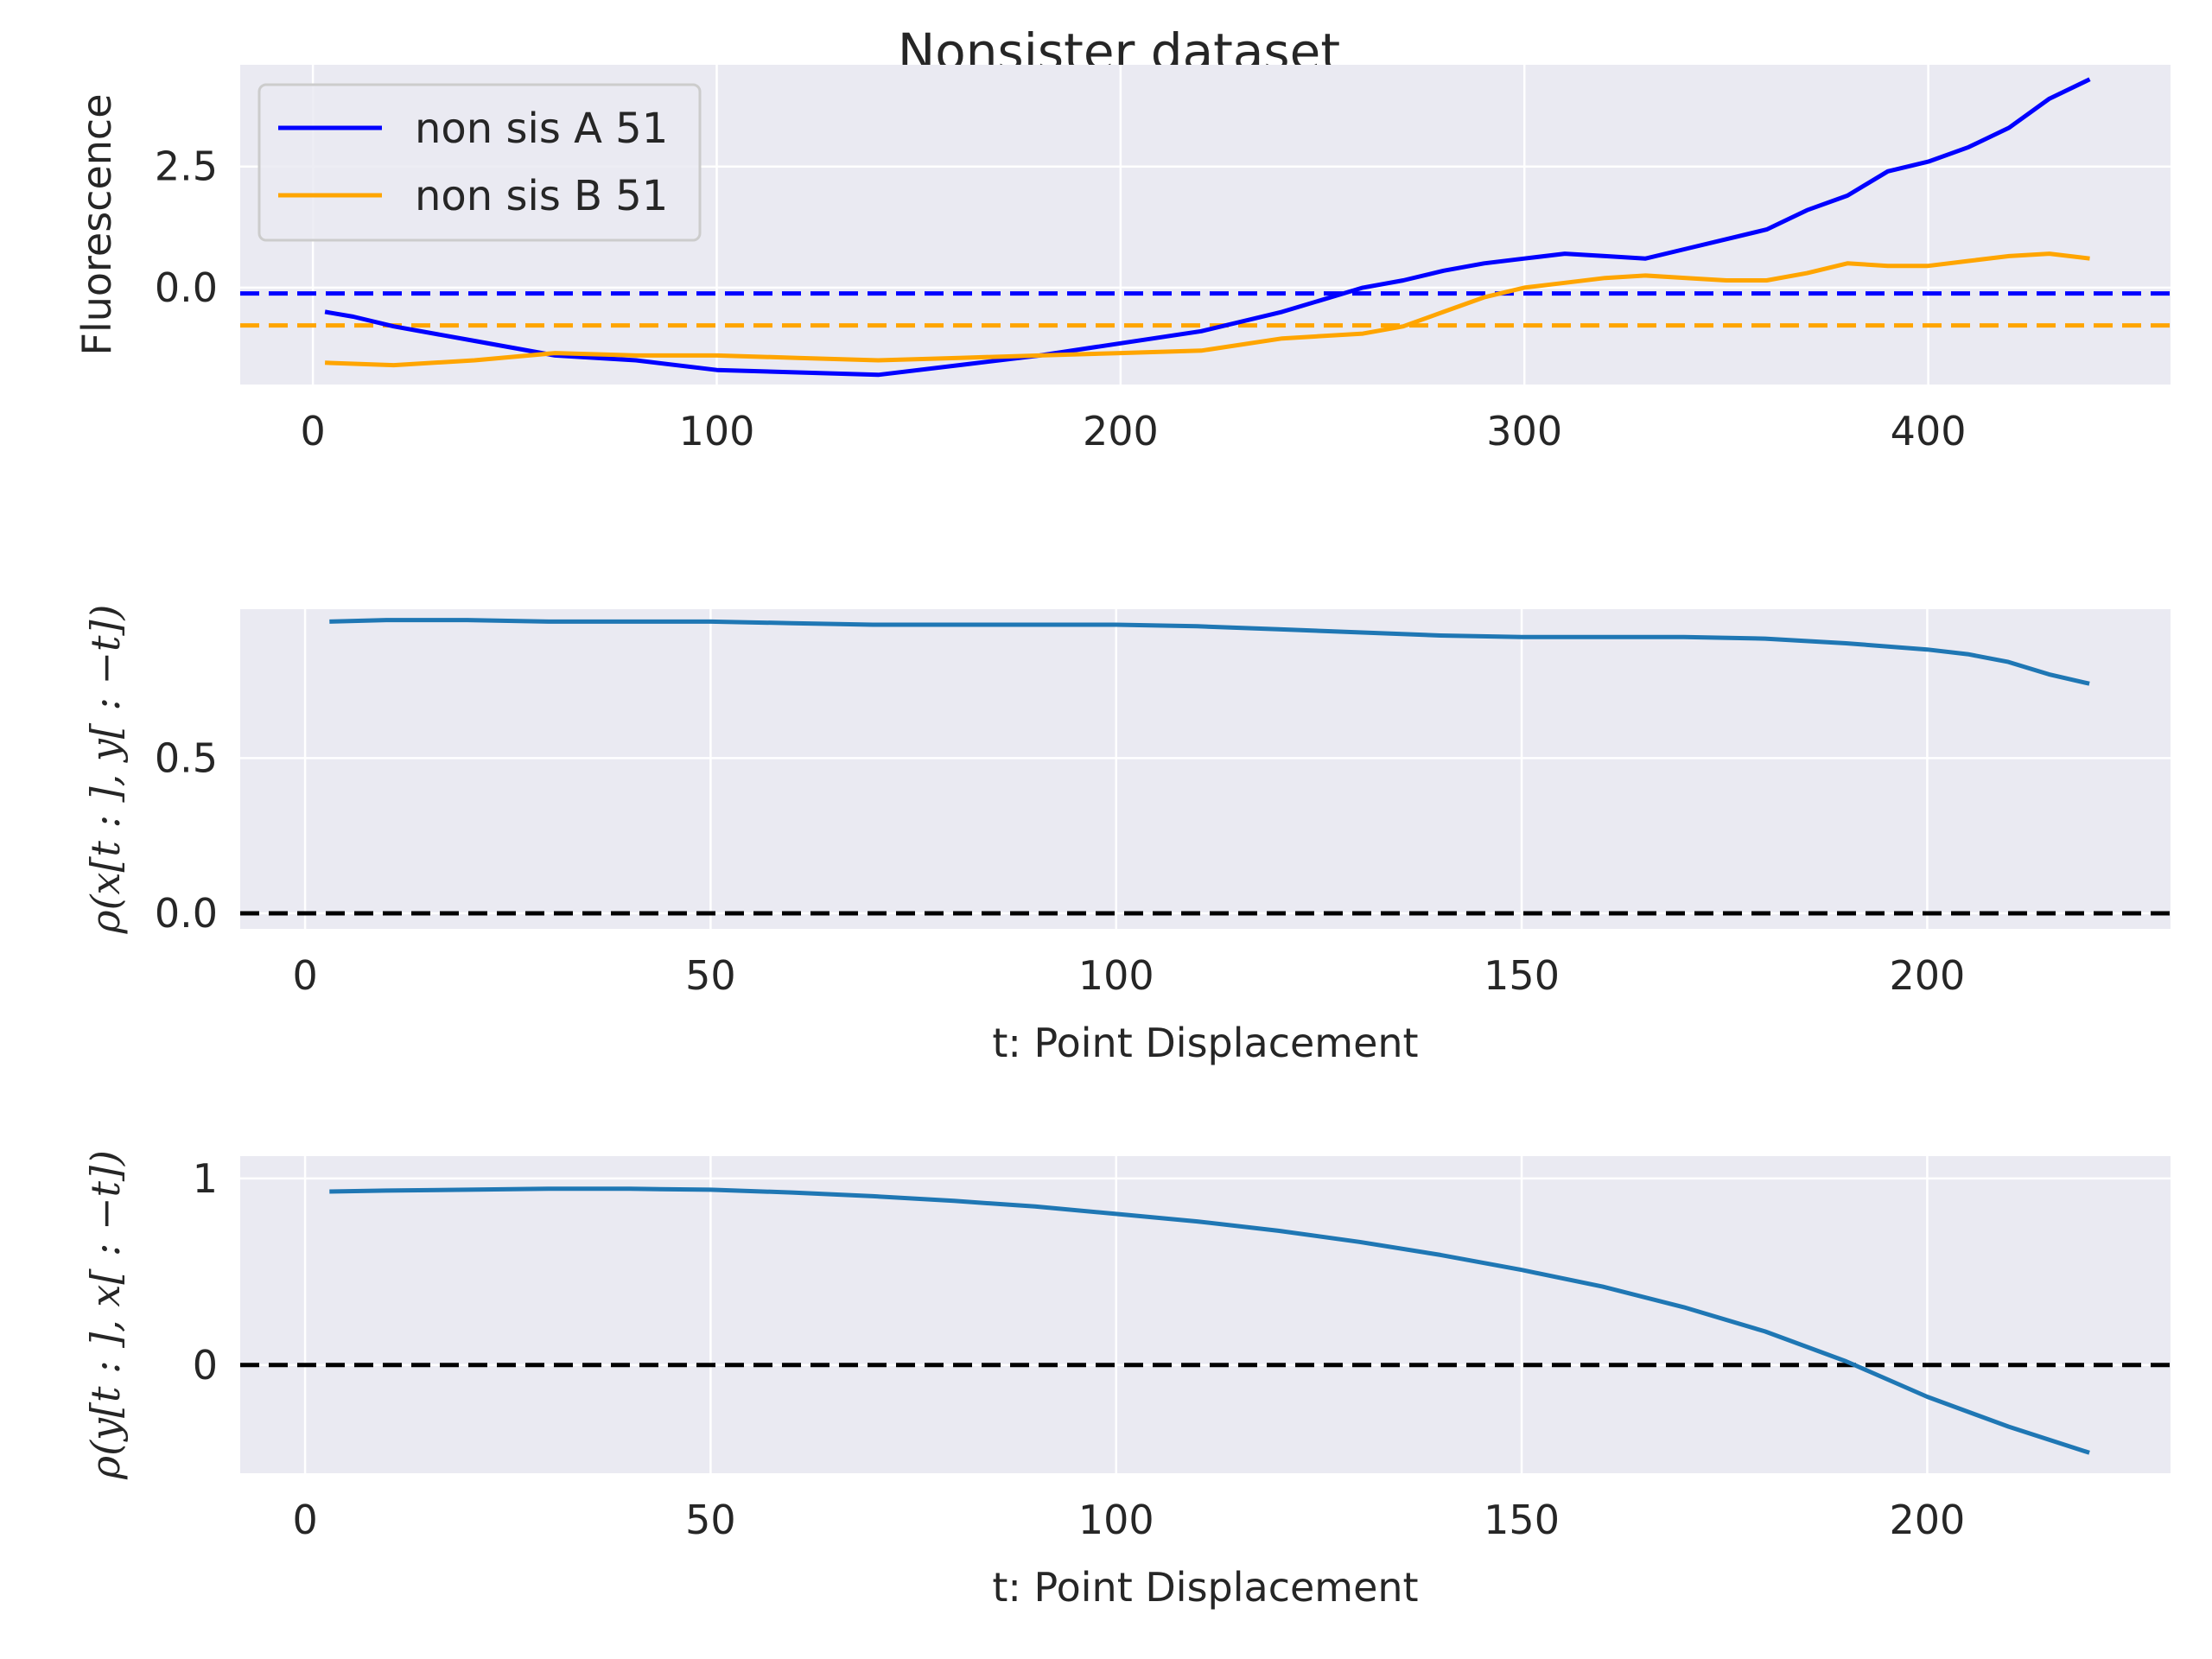 The width and height of the screenshot is (2212, 1659). What do you see at coordinates (205, 1365) in the screenshot?
I see `y-tick-label: 0` at bounding box center [205, 1365].